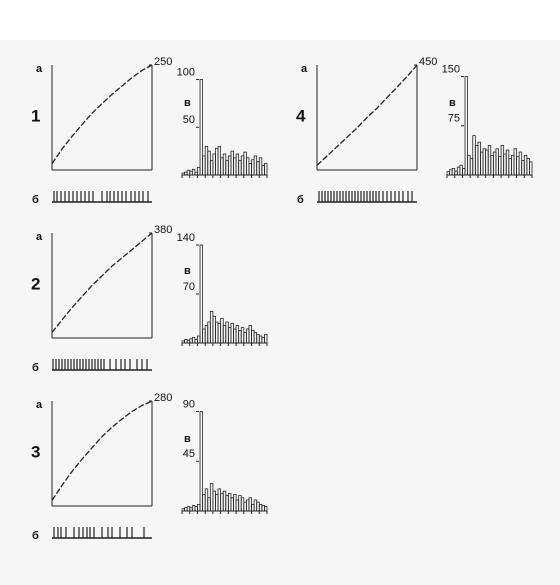 This screenshot has height=585, width=560. What do you see at coordinates (428, 62) in the screenshot?
I see `tick-label: 450` at bounding box center [428, 62].